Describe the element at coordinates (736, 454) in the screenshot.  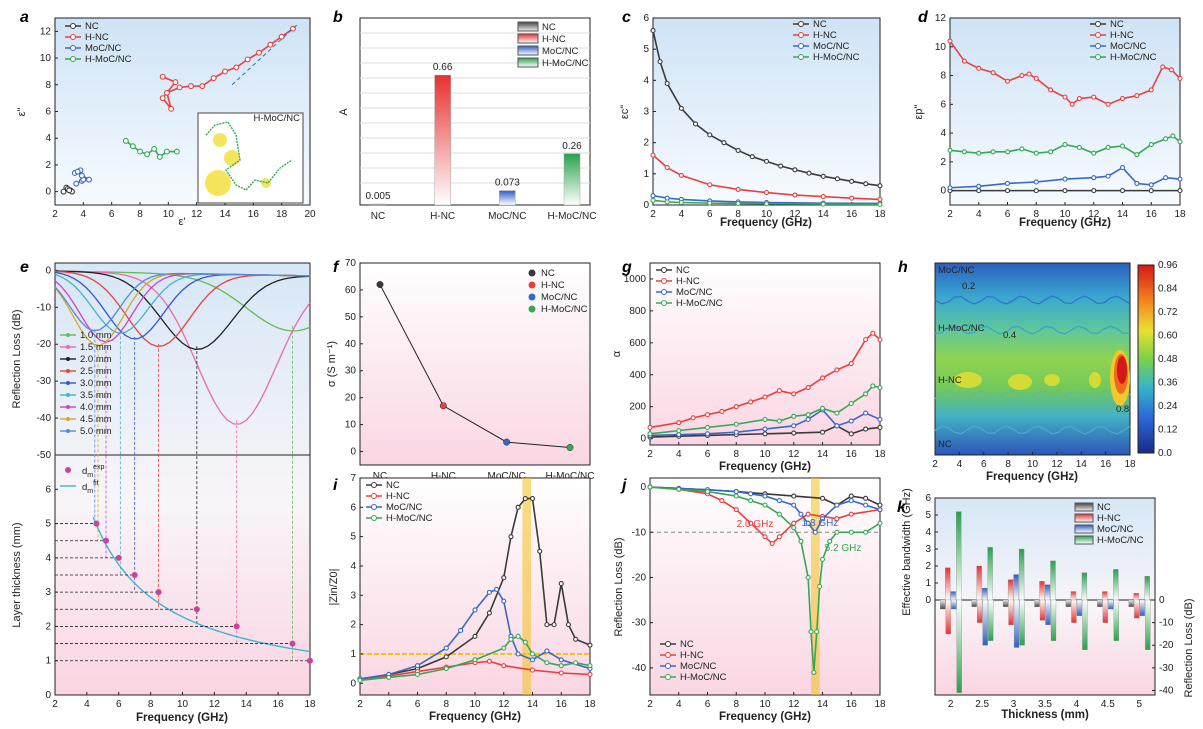
I see `g-xtick-label: 8` at that location.